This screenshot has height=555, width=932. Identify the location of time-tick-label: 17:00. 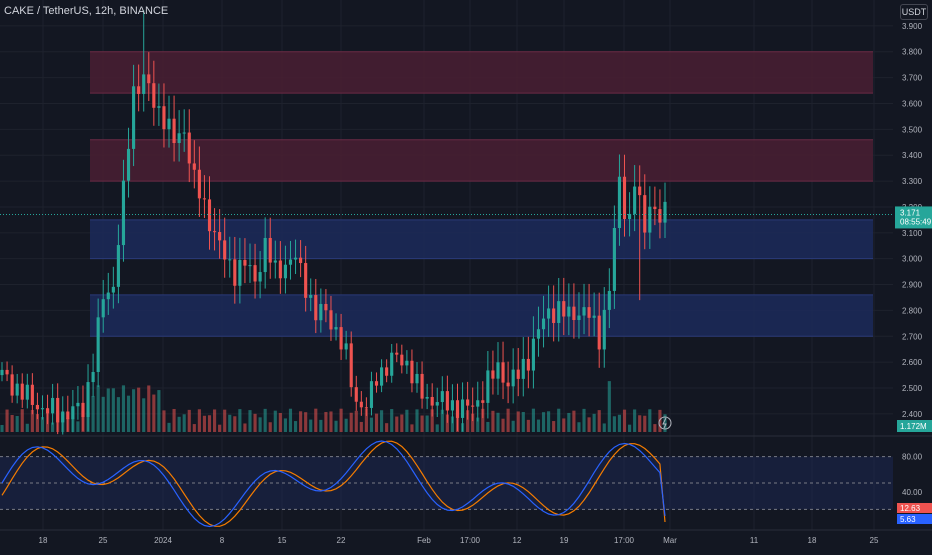
(470, 540).